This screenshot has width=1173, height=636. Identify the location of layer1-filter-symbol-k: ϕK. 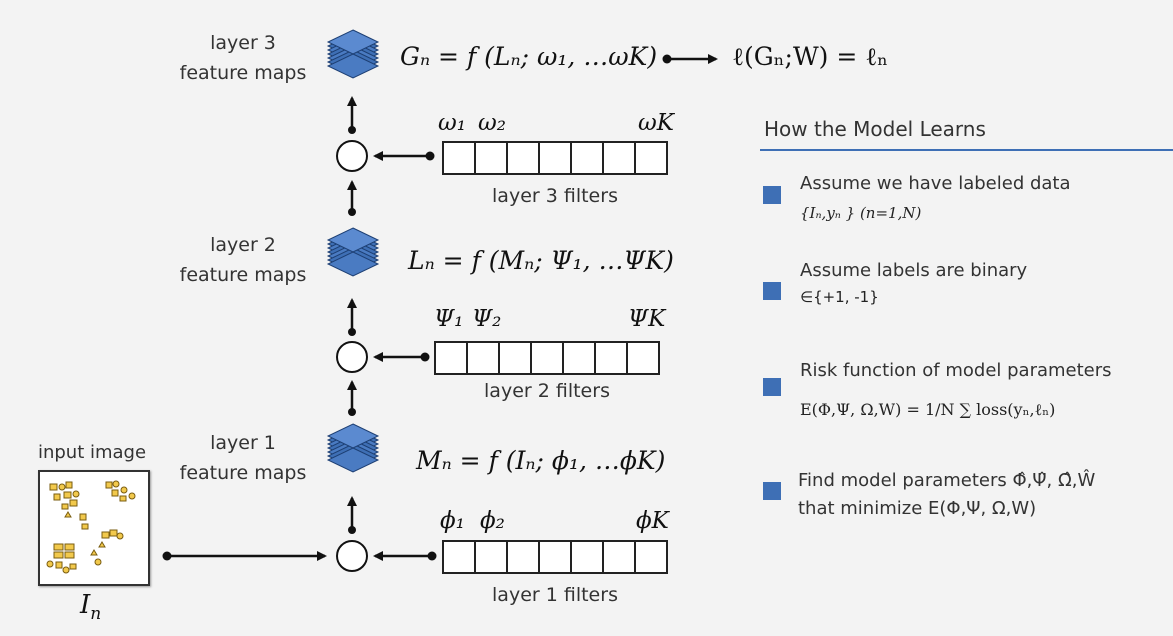
(652, 521).